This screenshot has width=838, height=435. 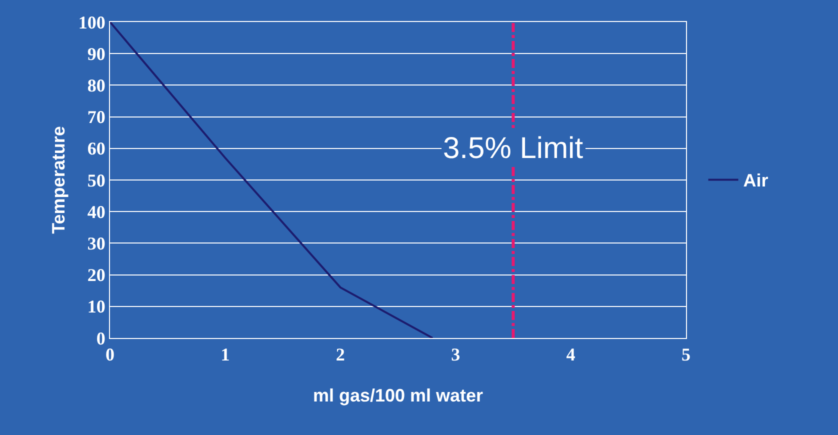 I want to click on y-axis-title: Temperature, so click(x=58, y=180).